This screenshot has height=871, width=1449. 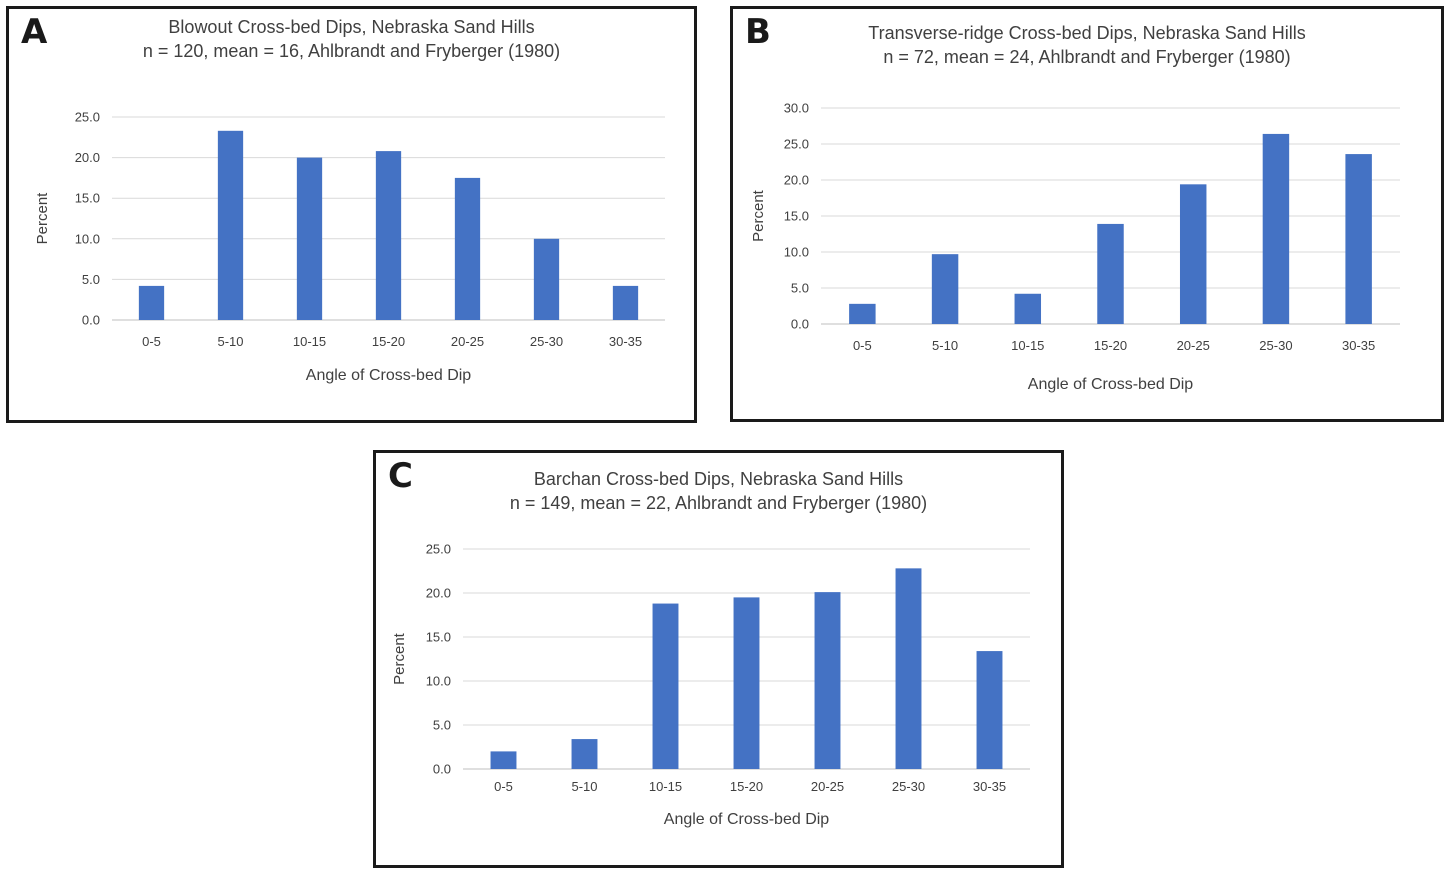 What do you see at coordinates (442, 725) in the screenshot?
I see `chart-c-ytick-label: 5.0` at bounding box center [442, 725].